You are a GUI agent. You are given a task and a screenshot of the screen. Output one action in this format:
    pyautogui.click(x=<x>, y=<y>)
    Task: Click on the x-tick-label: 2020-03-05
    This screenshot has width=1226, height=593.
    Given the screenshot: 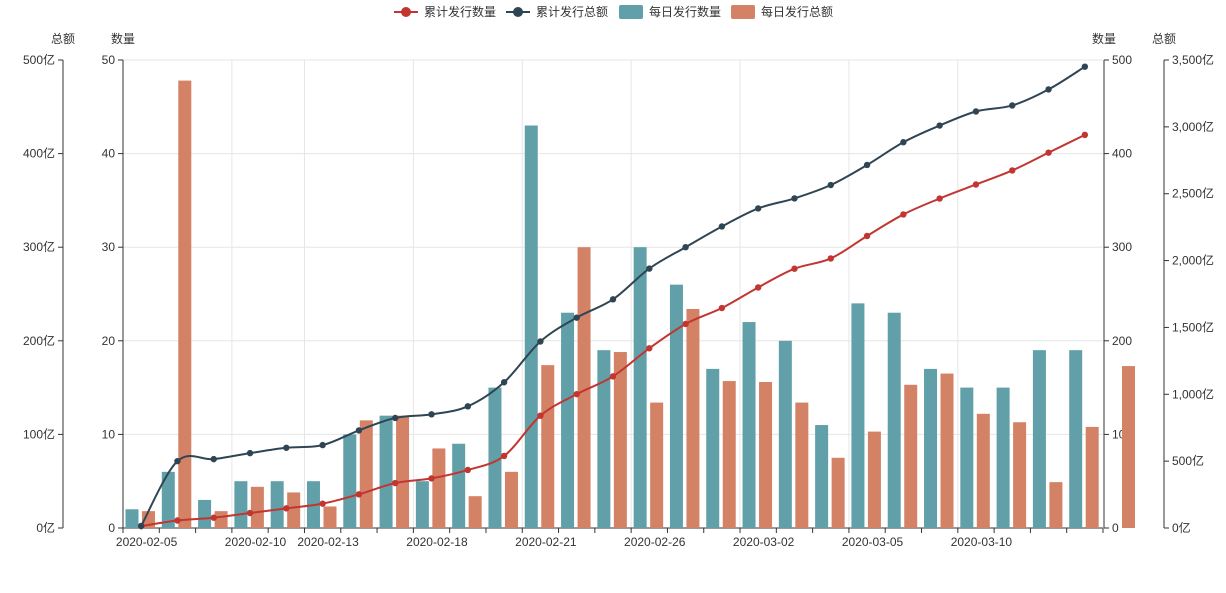 What is the action you would take?
    pyautogui.click(x=873, y=542)
    